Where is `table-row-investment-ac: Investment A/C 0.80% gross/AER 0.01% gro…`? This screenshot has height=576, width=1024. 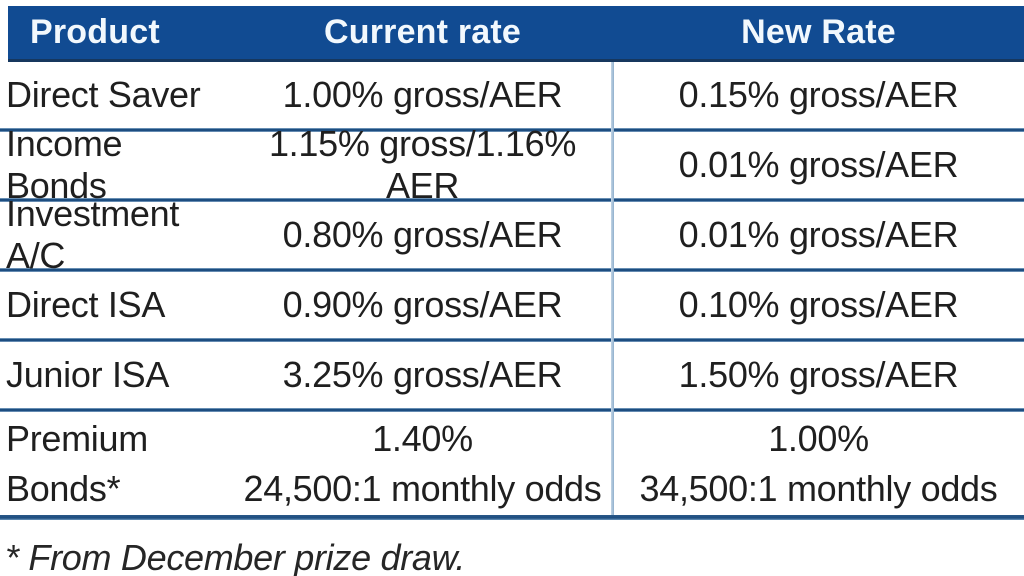
table-row-investment-ac: Investment A/C 0.80% gross/AER 0.01% gro… is located at coordinates (512, 234).